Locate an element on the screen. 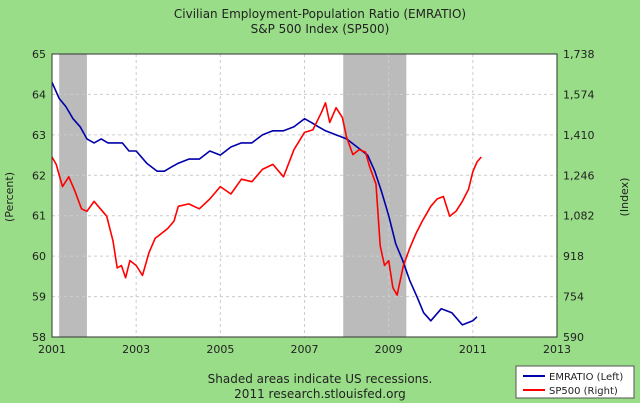  right-tick-label: 1,246 is located at coordinates (579, 175).